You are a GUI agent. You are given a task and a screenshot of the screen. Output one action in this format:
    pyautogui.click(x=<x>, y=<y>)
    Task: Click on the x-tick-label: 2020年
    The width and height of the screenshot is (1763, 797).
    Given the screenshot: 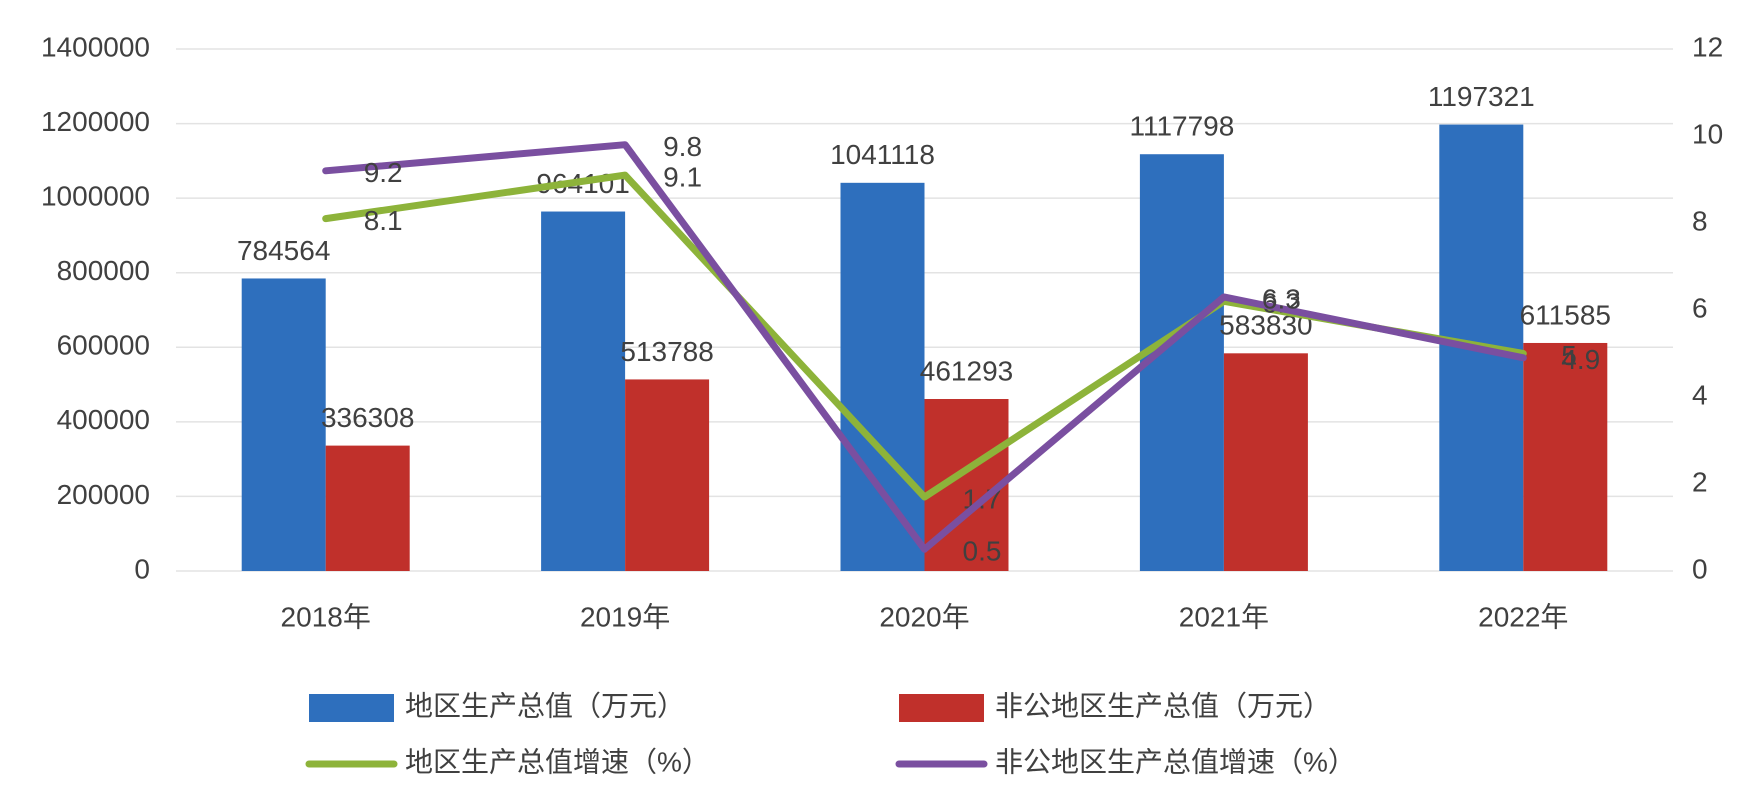 What is the action you would take?
    pyautogui.click(x=924, y=616)
    